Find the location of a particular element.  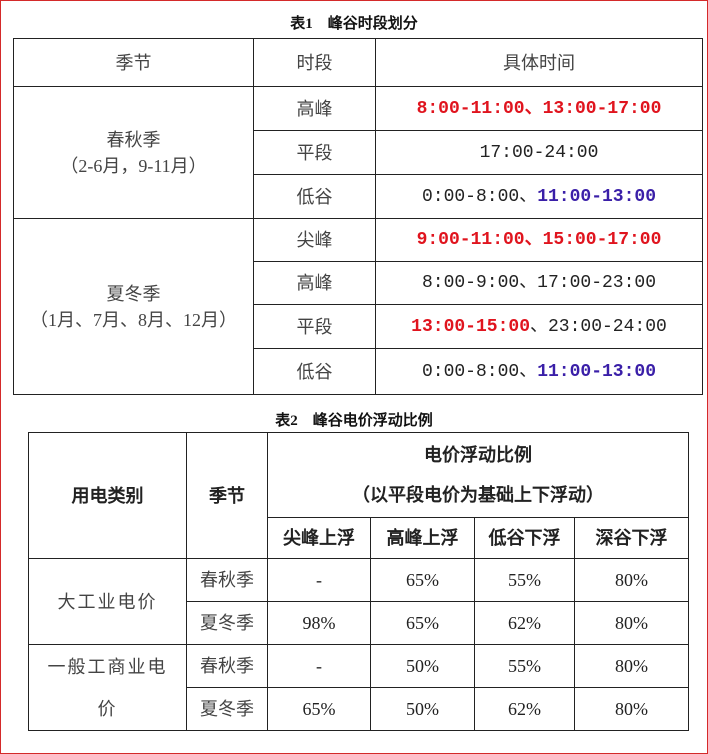

time-cell: 9:00-11:00、15:00-17:00 is located at coordinates (539, 240).